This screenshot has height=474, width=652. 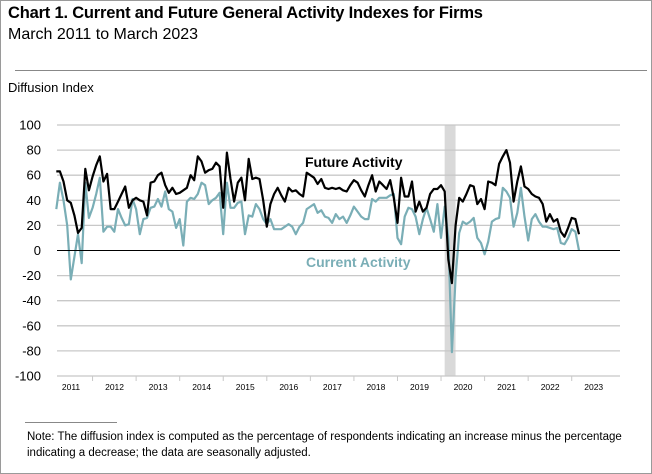 What do you see at coordinates (354, 162) in the screenshot?
I see `series-label-future-activity: Future Activity` at bounding box center [354, 162].